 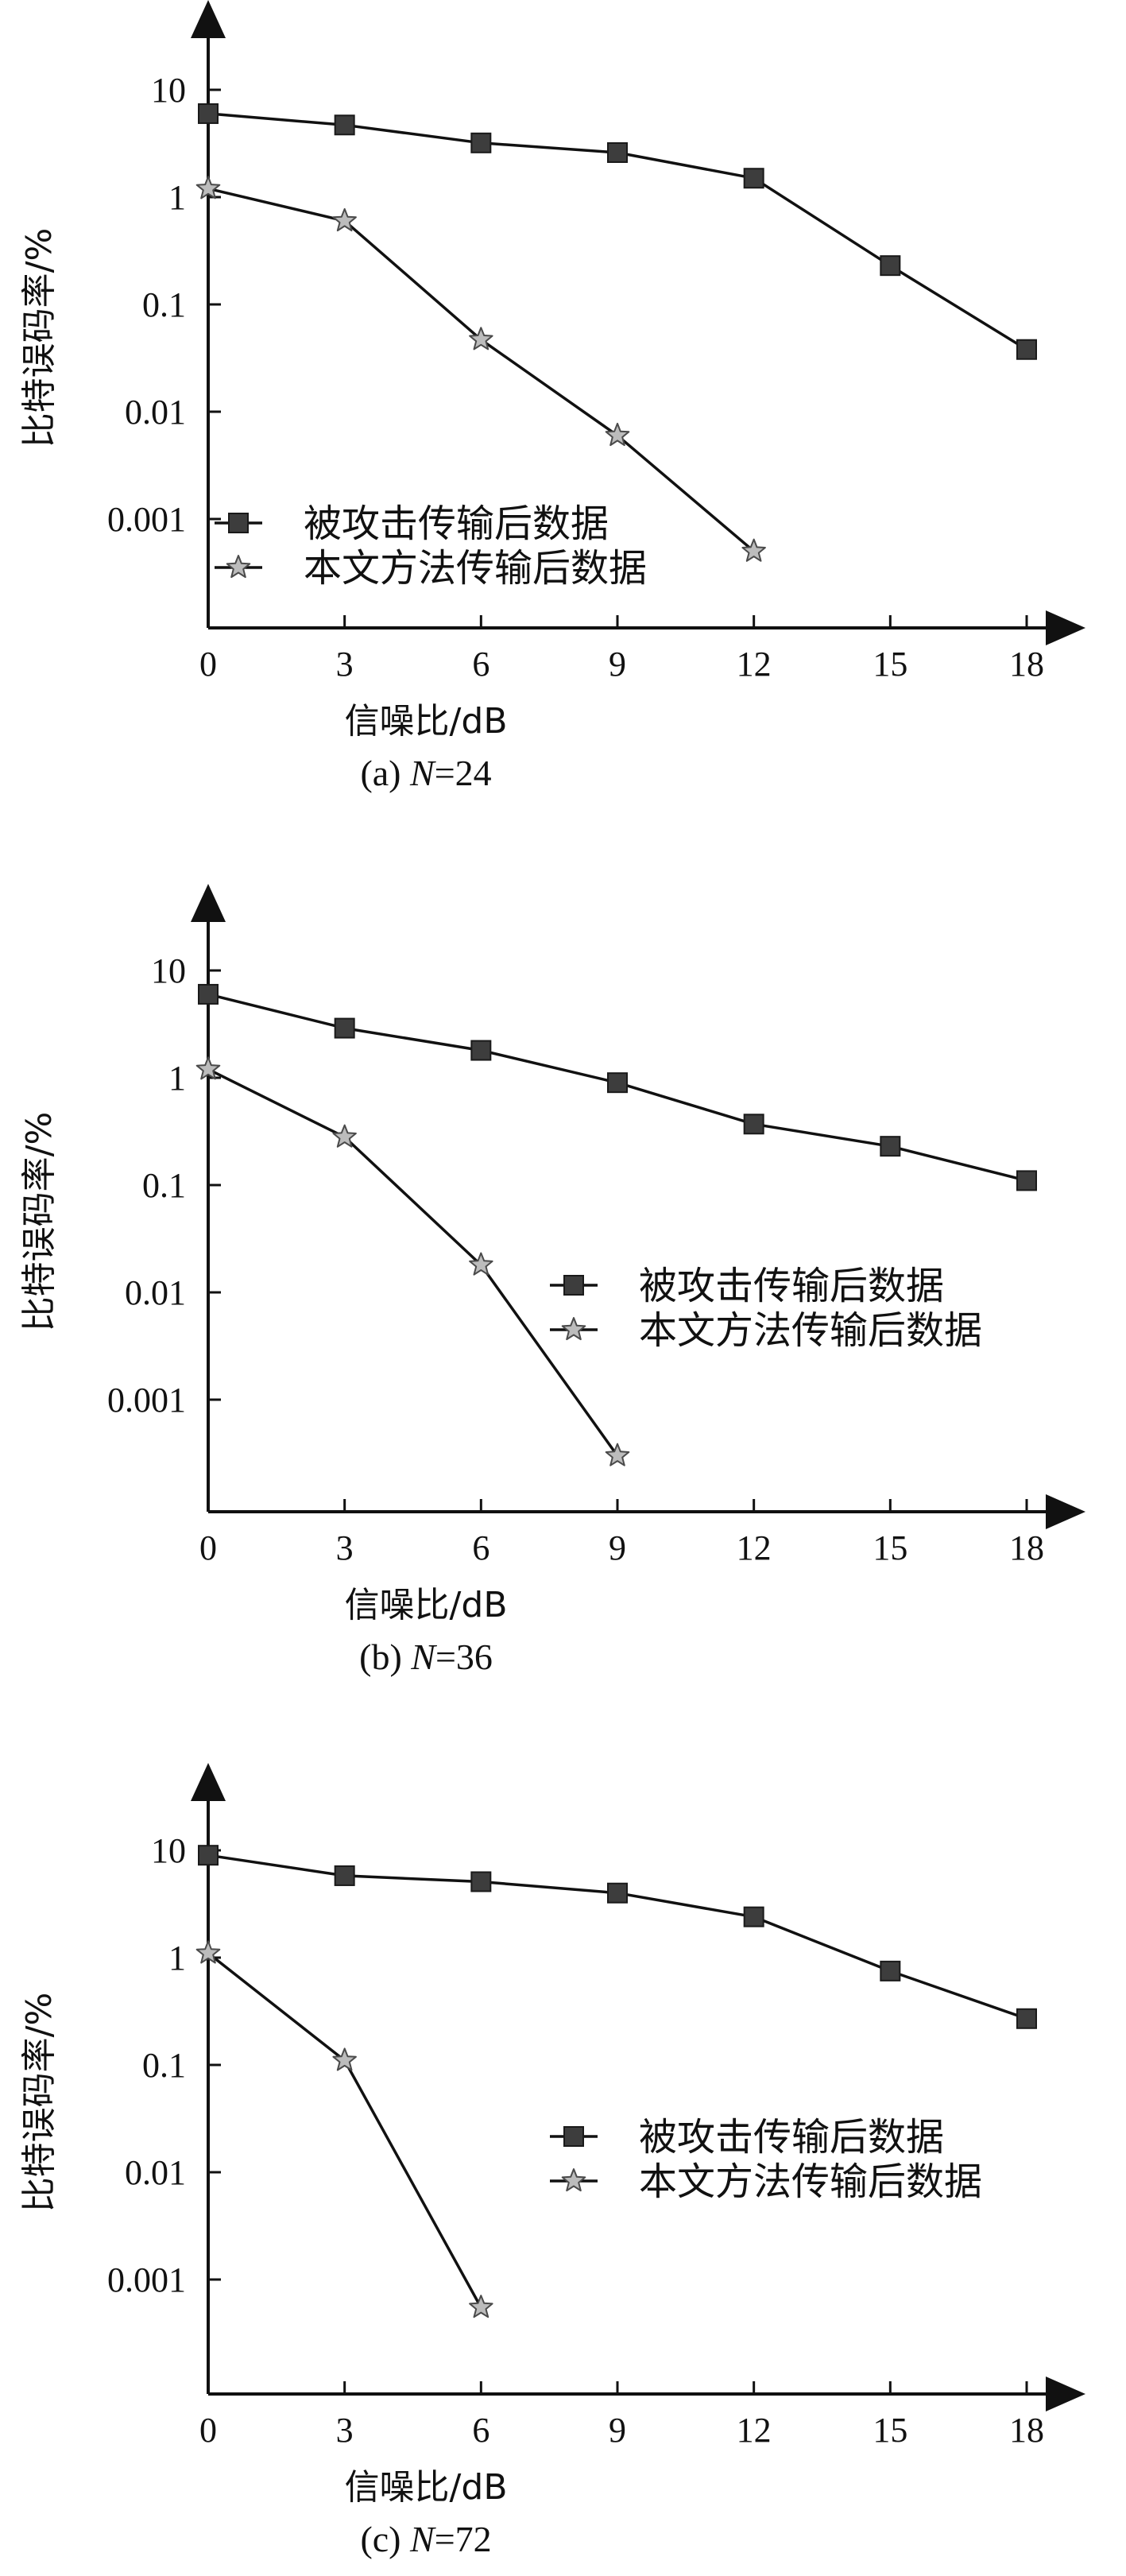 What do you see at coordinates (425, 773) in the screenshot?
I see `chart-caption: (a) N=24` at bounding box center [425, 773].